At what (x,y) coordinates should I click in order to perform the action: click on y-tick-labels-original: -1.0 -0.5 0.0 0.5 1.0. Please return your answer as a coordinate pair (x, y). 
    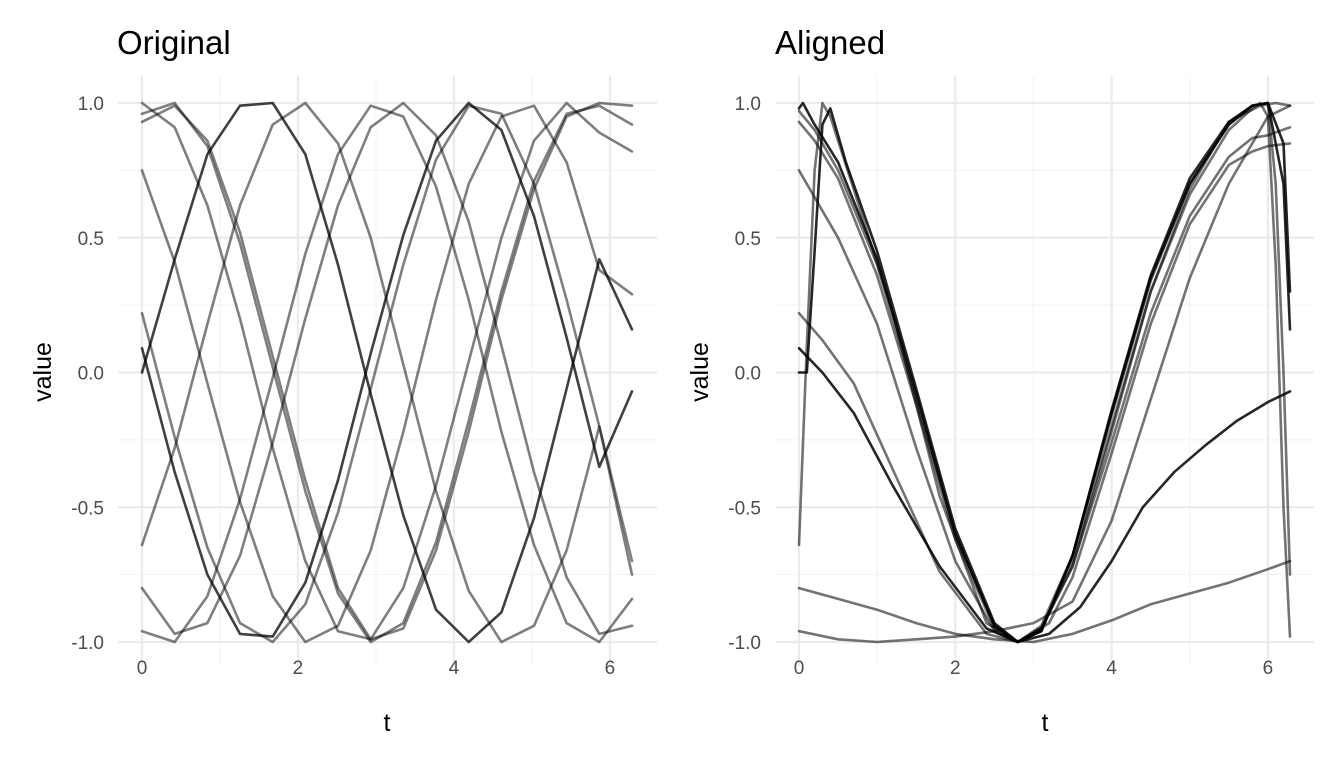
    Looking at the image, I should click on (87, 374).